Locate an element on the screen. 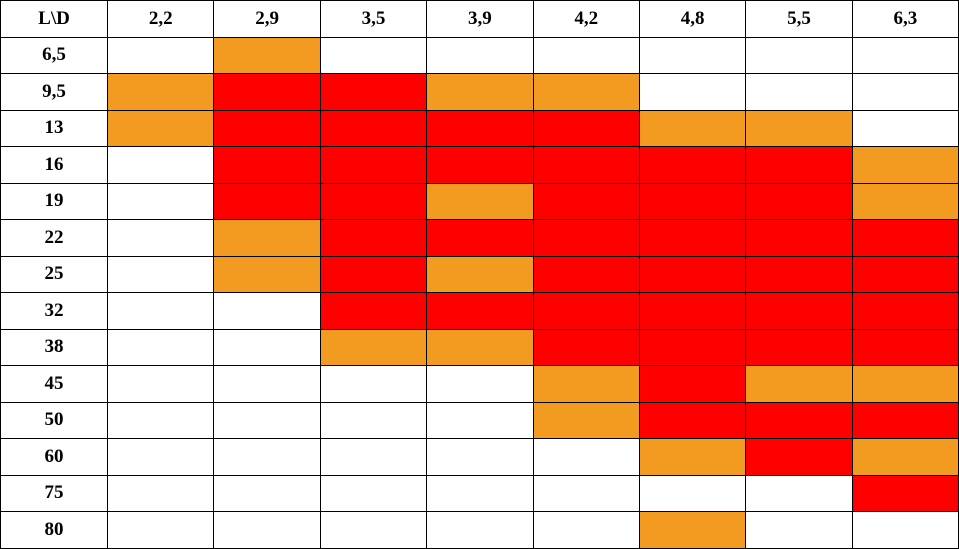 The height and width of the screenshot is (549, 959). column-header: 6,3 is located at coordinates (905, 19).